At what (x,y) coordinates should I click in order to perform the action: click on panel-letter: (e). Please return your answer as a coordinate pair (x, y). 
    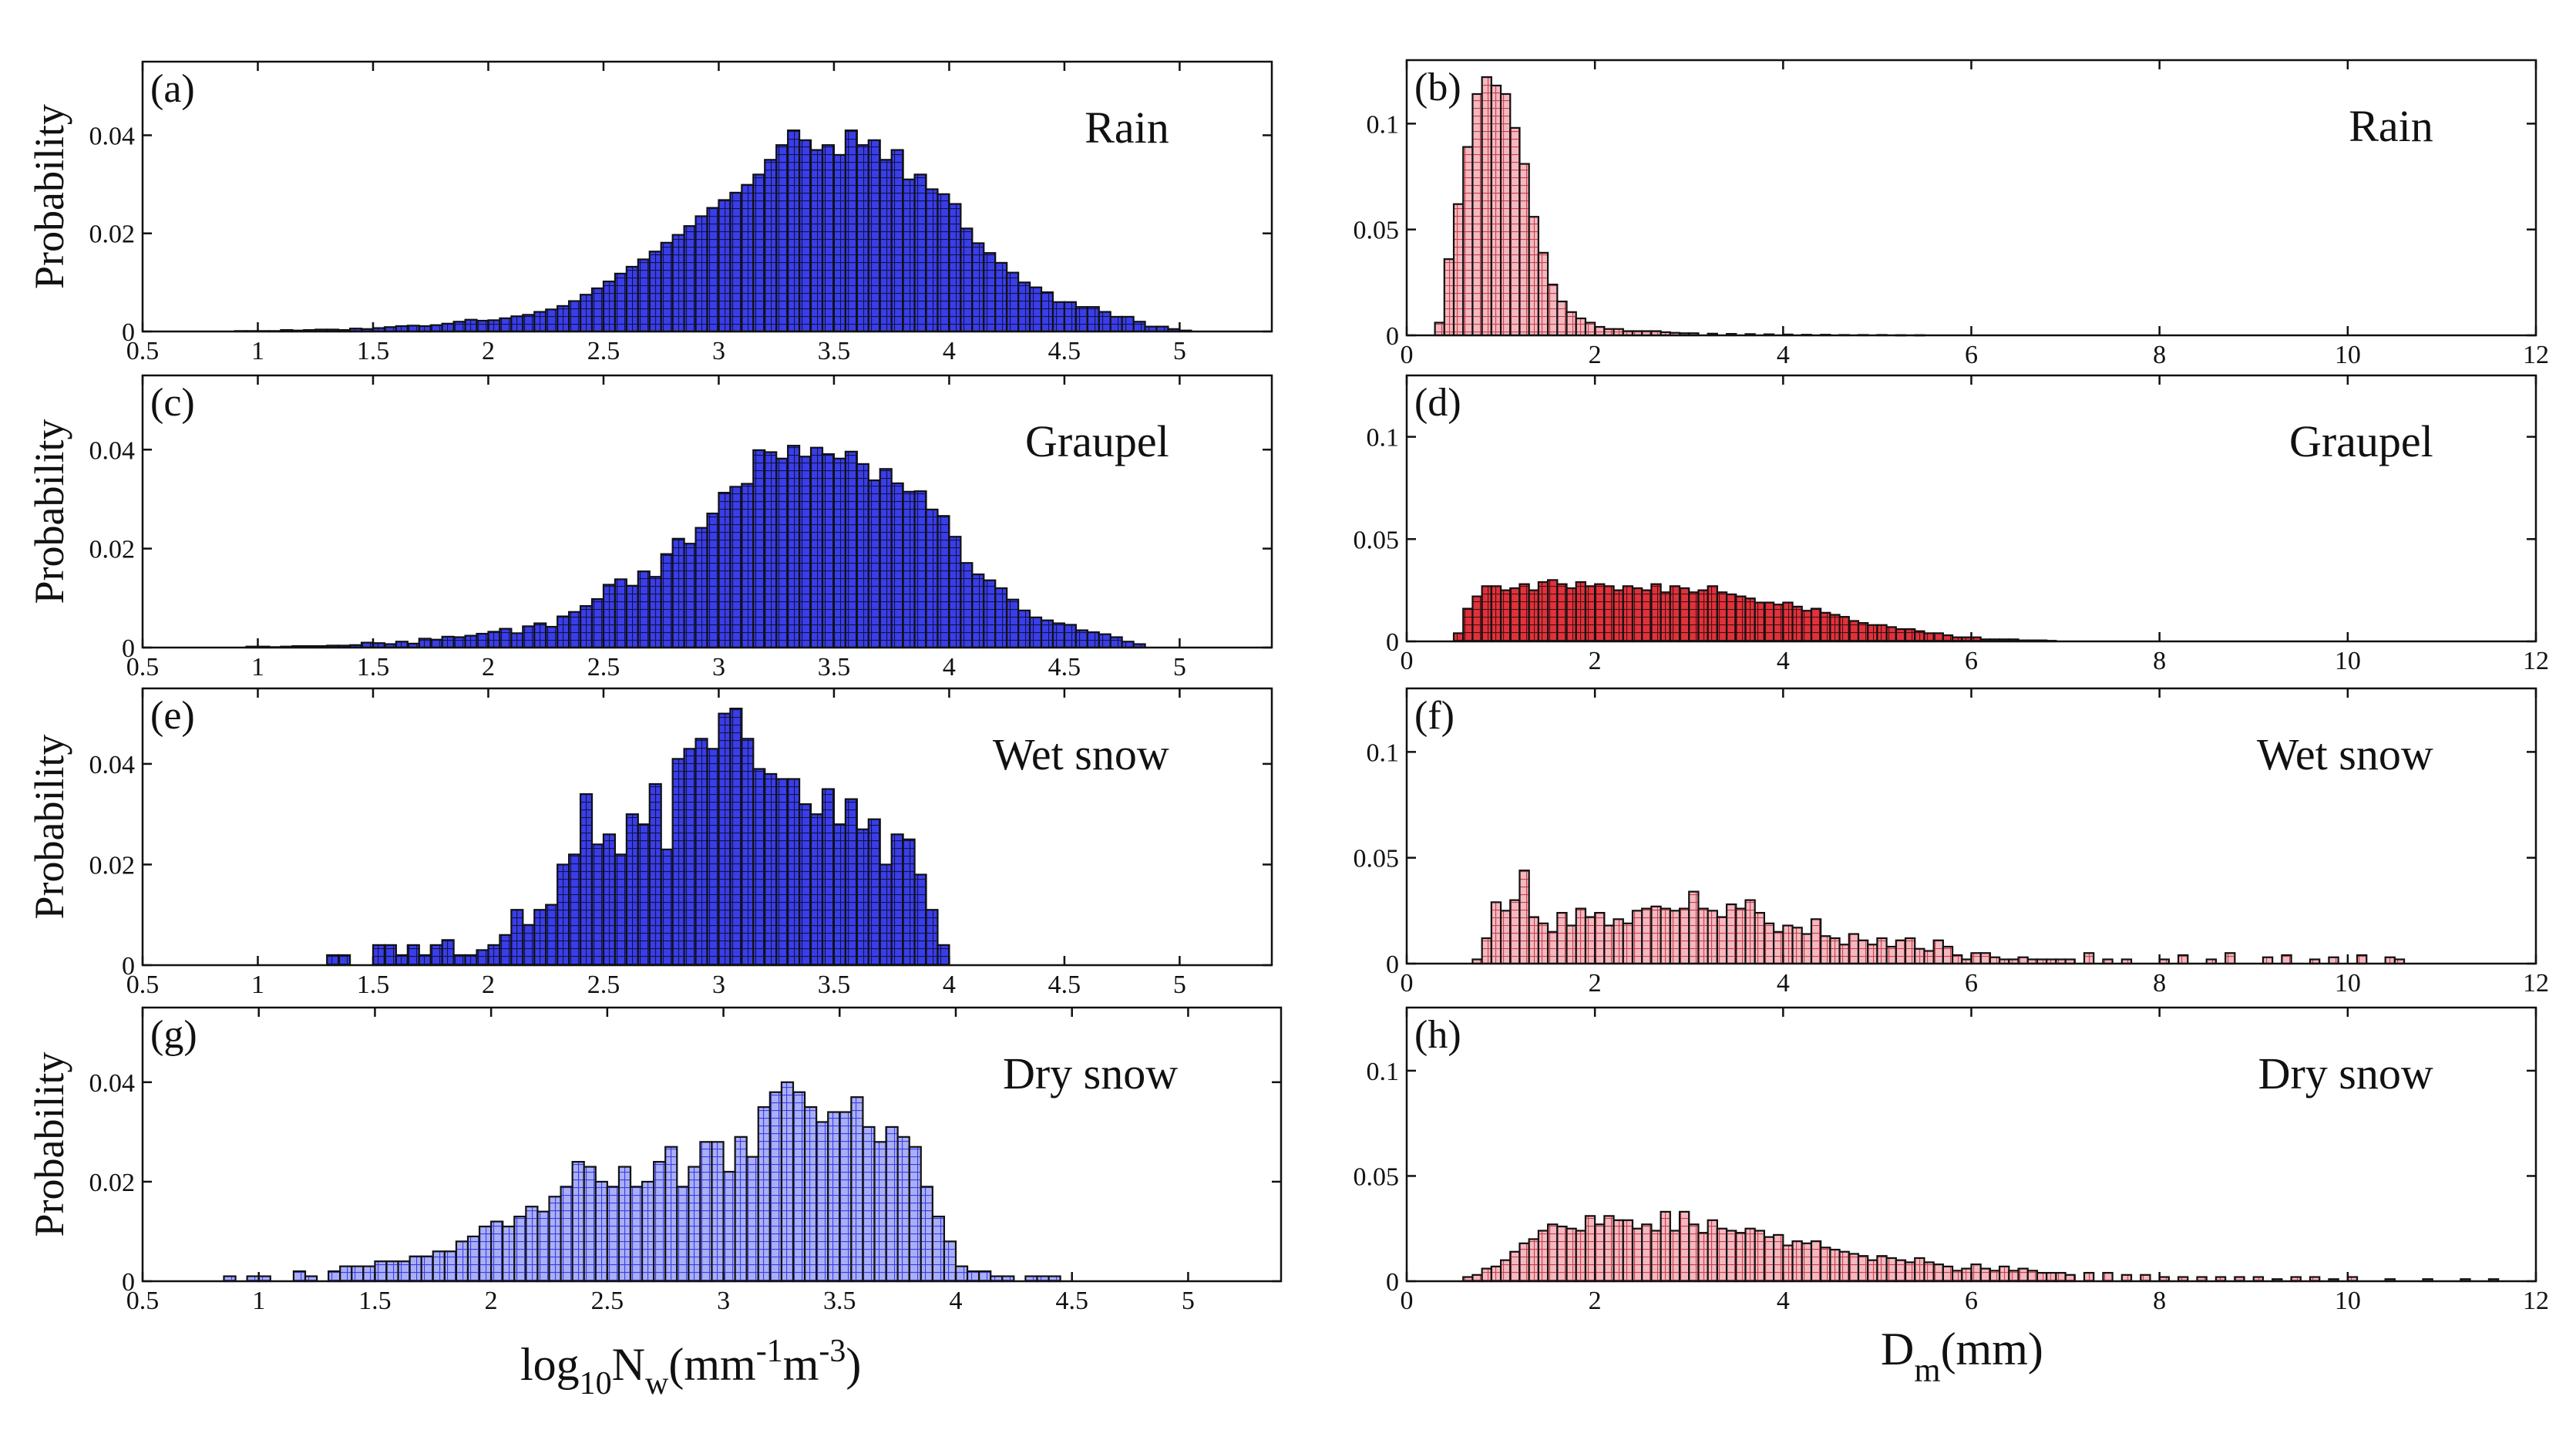
    Looking at the image, I should click on (172, 716).